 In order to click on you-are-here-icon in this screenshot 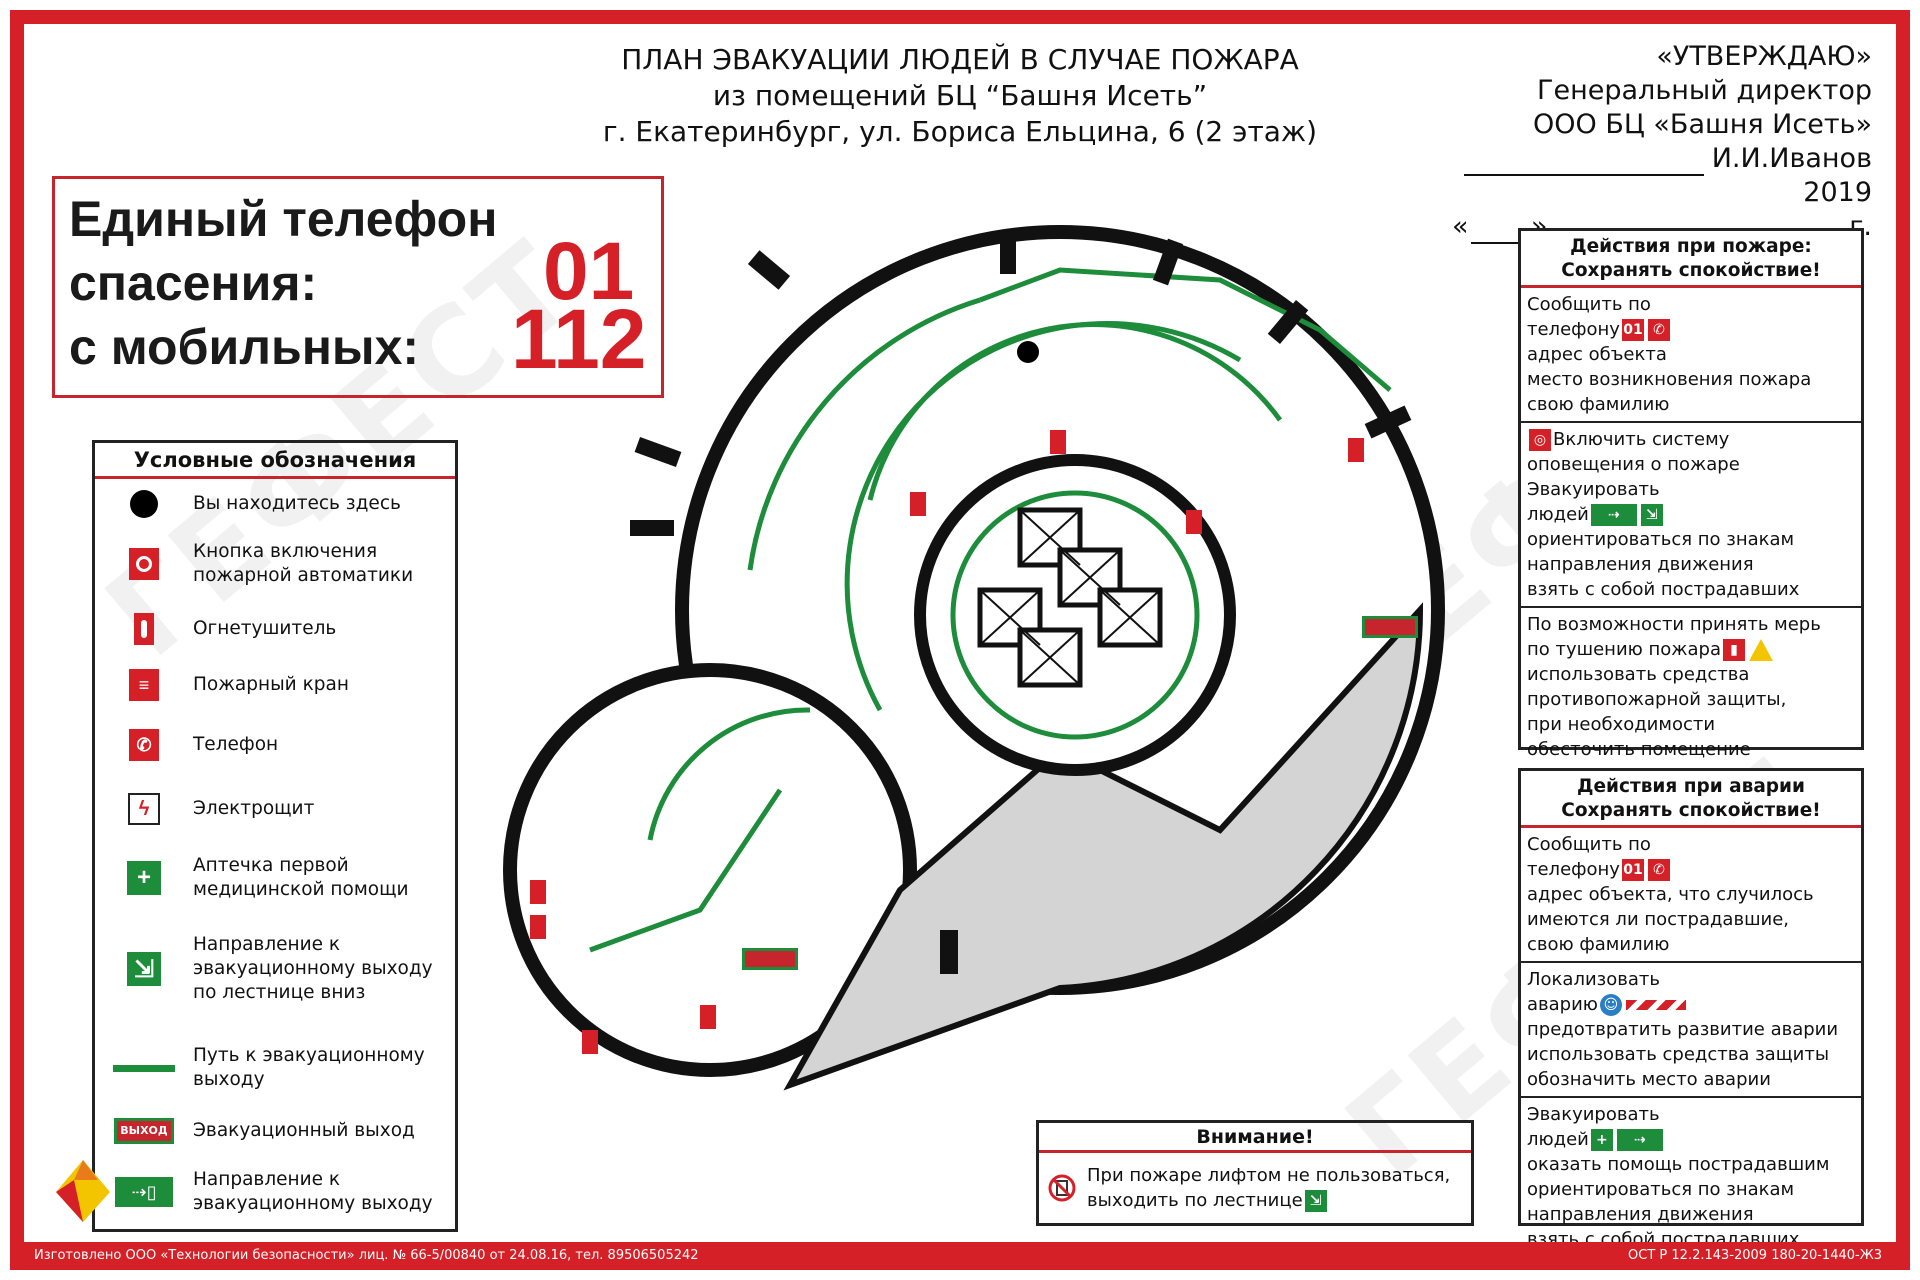, I will do `click(144, 504)`.